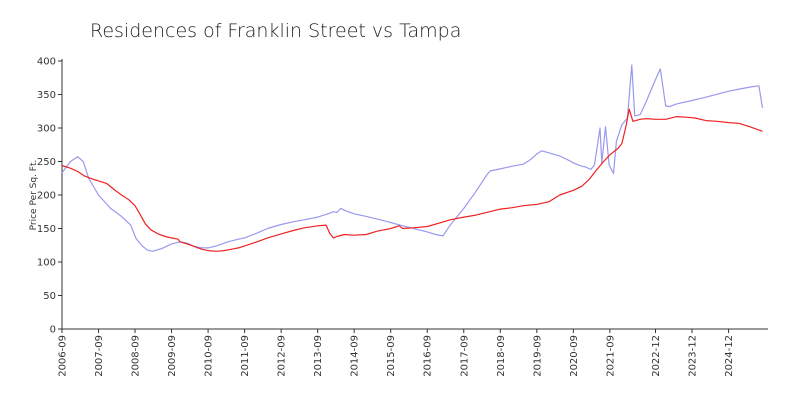 This screenshot has width=800, height=400. What do you see at coordinates (209, 356) in the screenshot?
I see `x-tick-label: 2010-09` at bounding box center [209, 356].